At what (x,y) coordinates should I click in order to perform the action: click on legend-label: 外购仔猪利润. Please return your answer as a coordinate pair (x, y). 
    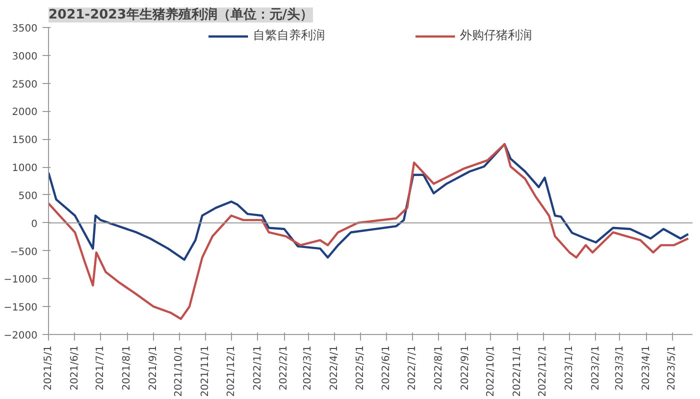
    Looking at the image, I should click on (496, 35).